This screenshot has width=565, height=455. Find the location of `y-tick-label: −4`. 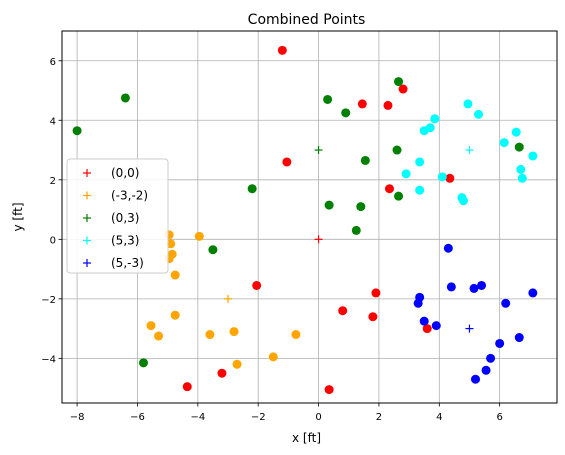

y-tick-label: −4 is located at coordinates (48, 359).